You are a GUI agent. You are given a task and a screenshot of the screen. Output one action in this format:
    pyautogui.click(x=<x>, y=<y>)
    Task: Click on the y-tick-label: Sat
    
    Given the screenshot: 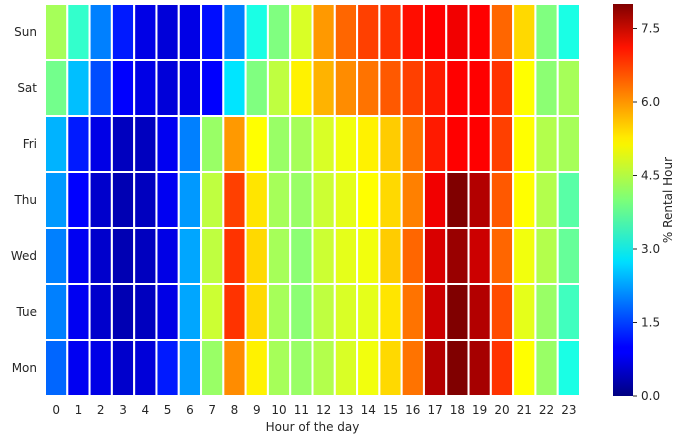 What is the action you would take?
    pyautogui.click(x=27, y=88)
    